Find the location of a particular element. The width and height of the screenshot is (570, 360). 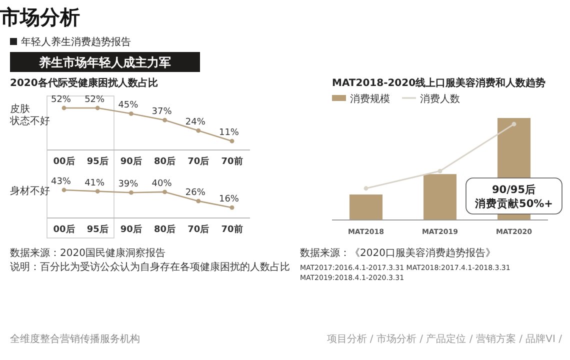

data-label: 16% is located at coordinates (229, 199).